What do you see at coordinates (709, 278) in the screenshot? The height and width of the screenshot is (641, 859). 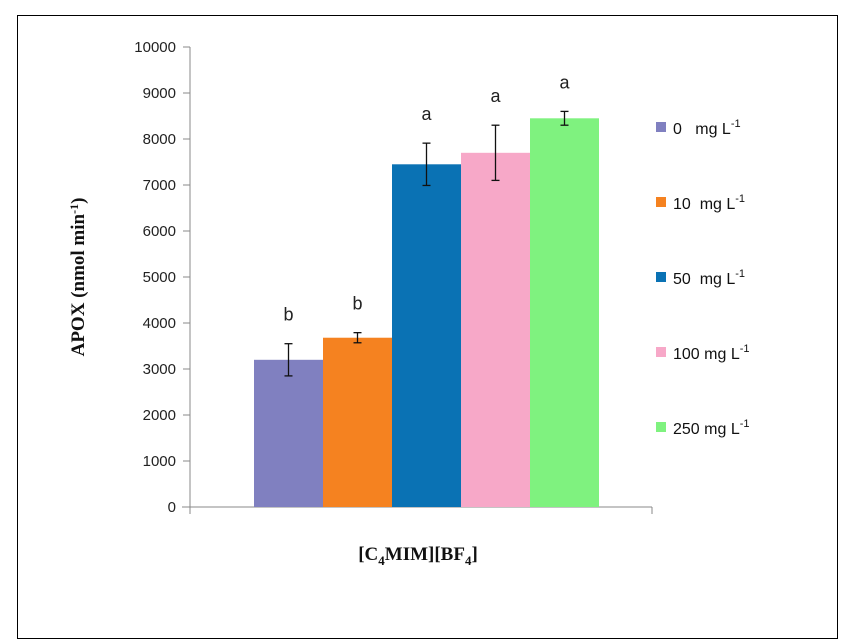 I see `legend-label: 50 mg L-1` at bounding box center [709, 278].